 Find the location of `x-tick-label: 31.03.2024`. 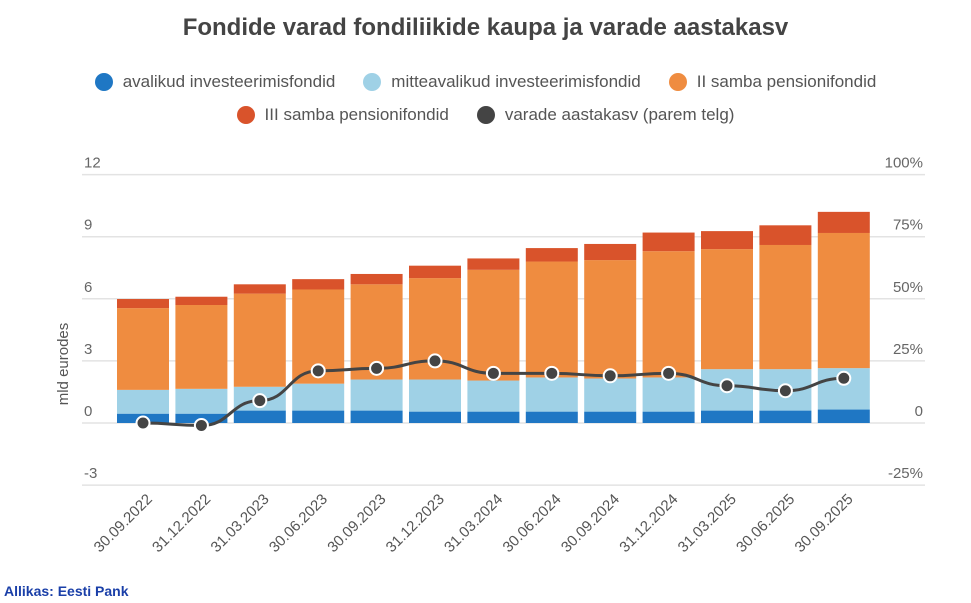

x-tick-label: 31.03.2024 is located at coordinates (473, 523).